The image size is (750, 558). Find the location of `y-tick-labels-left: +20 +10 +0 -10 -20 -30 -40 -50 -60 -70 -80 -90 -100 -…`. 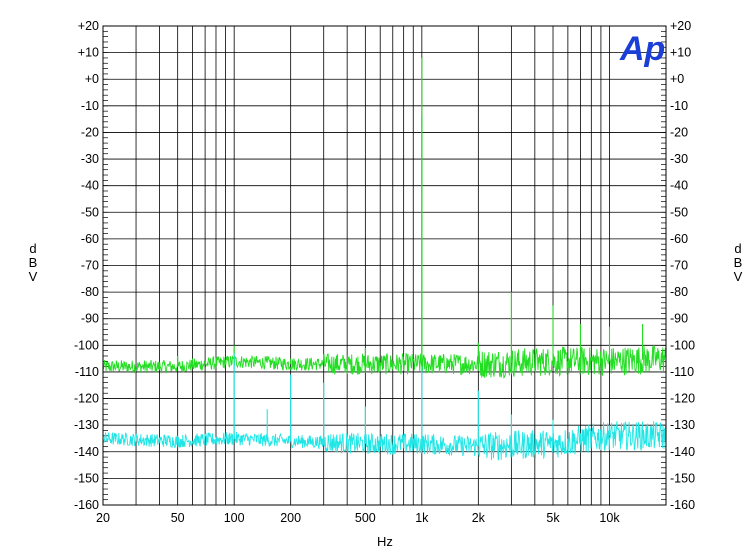

y-tick-labels-left: +20 +10 +0 -10 -20 -30 -40 -50 -60 -70 -80 -90 -100 -… is located at coordinates (86, 265).